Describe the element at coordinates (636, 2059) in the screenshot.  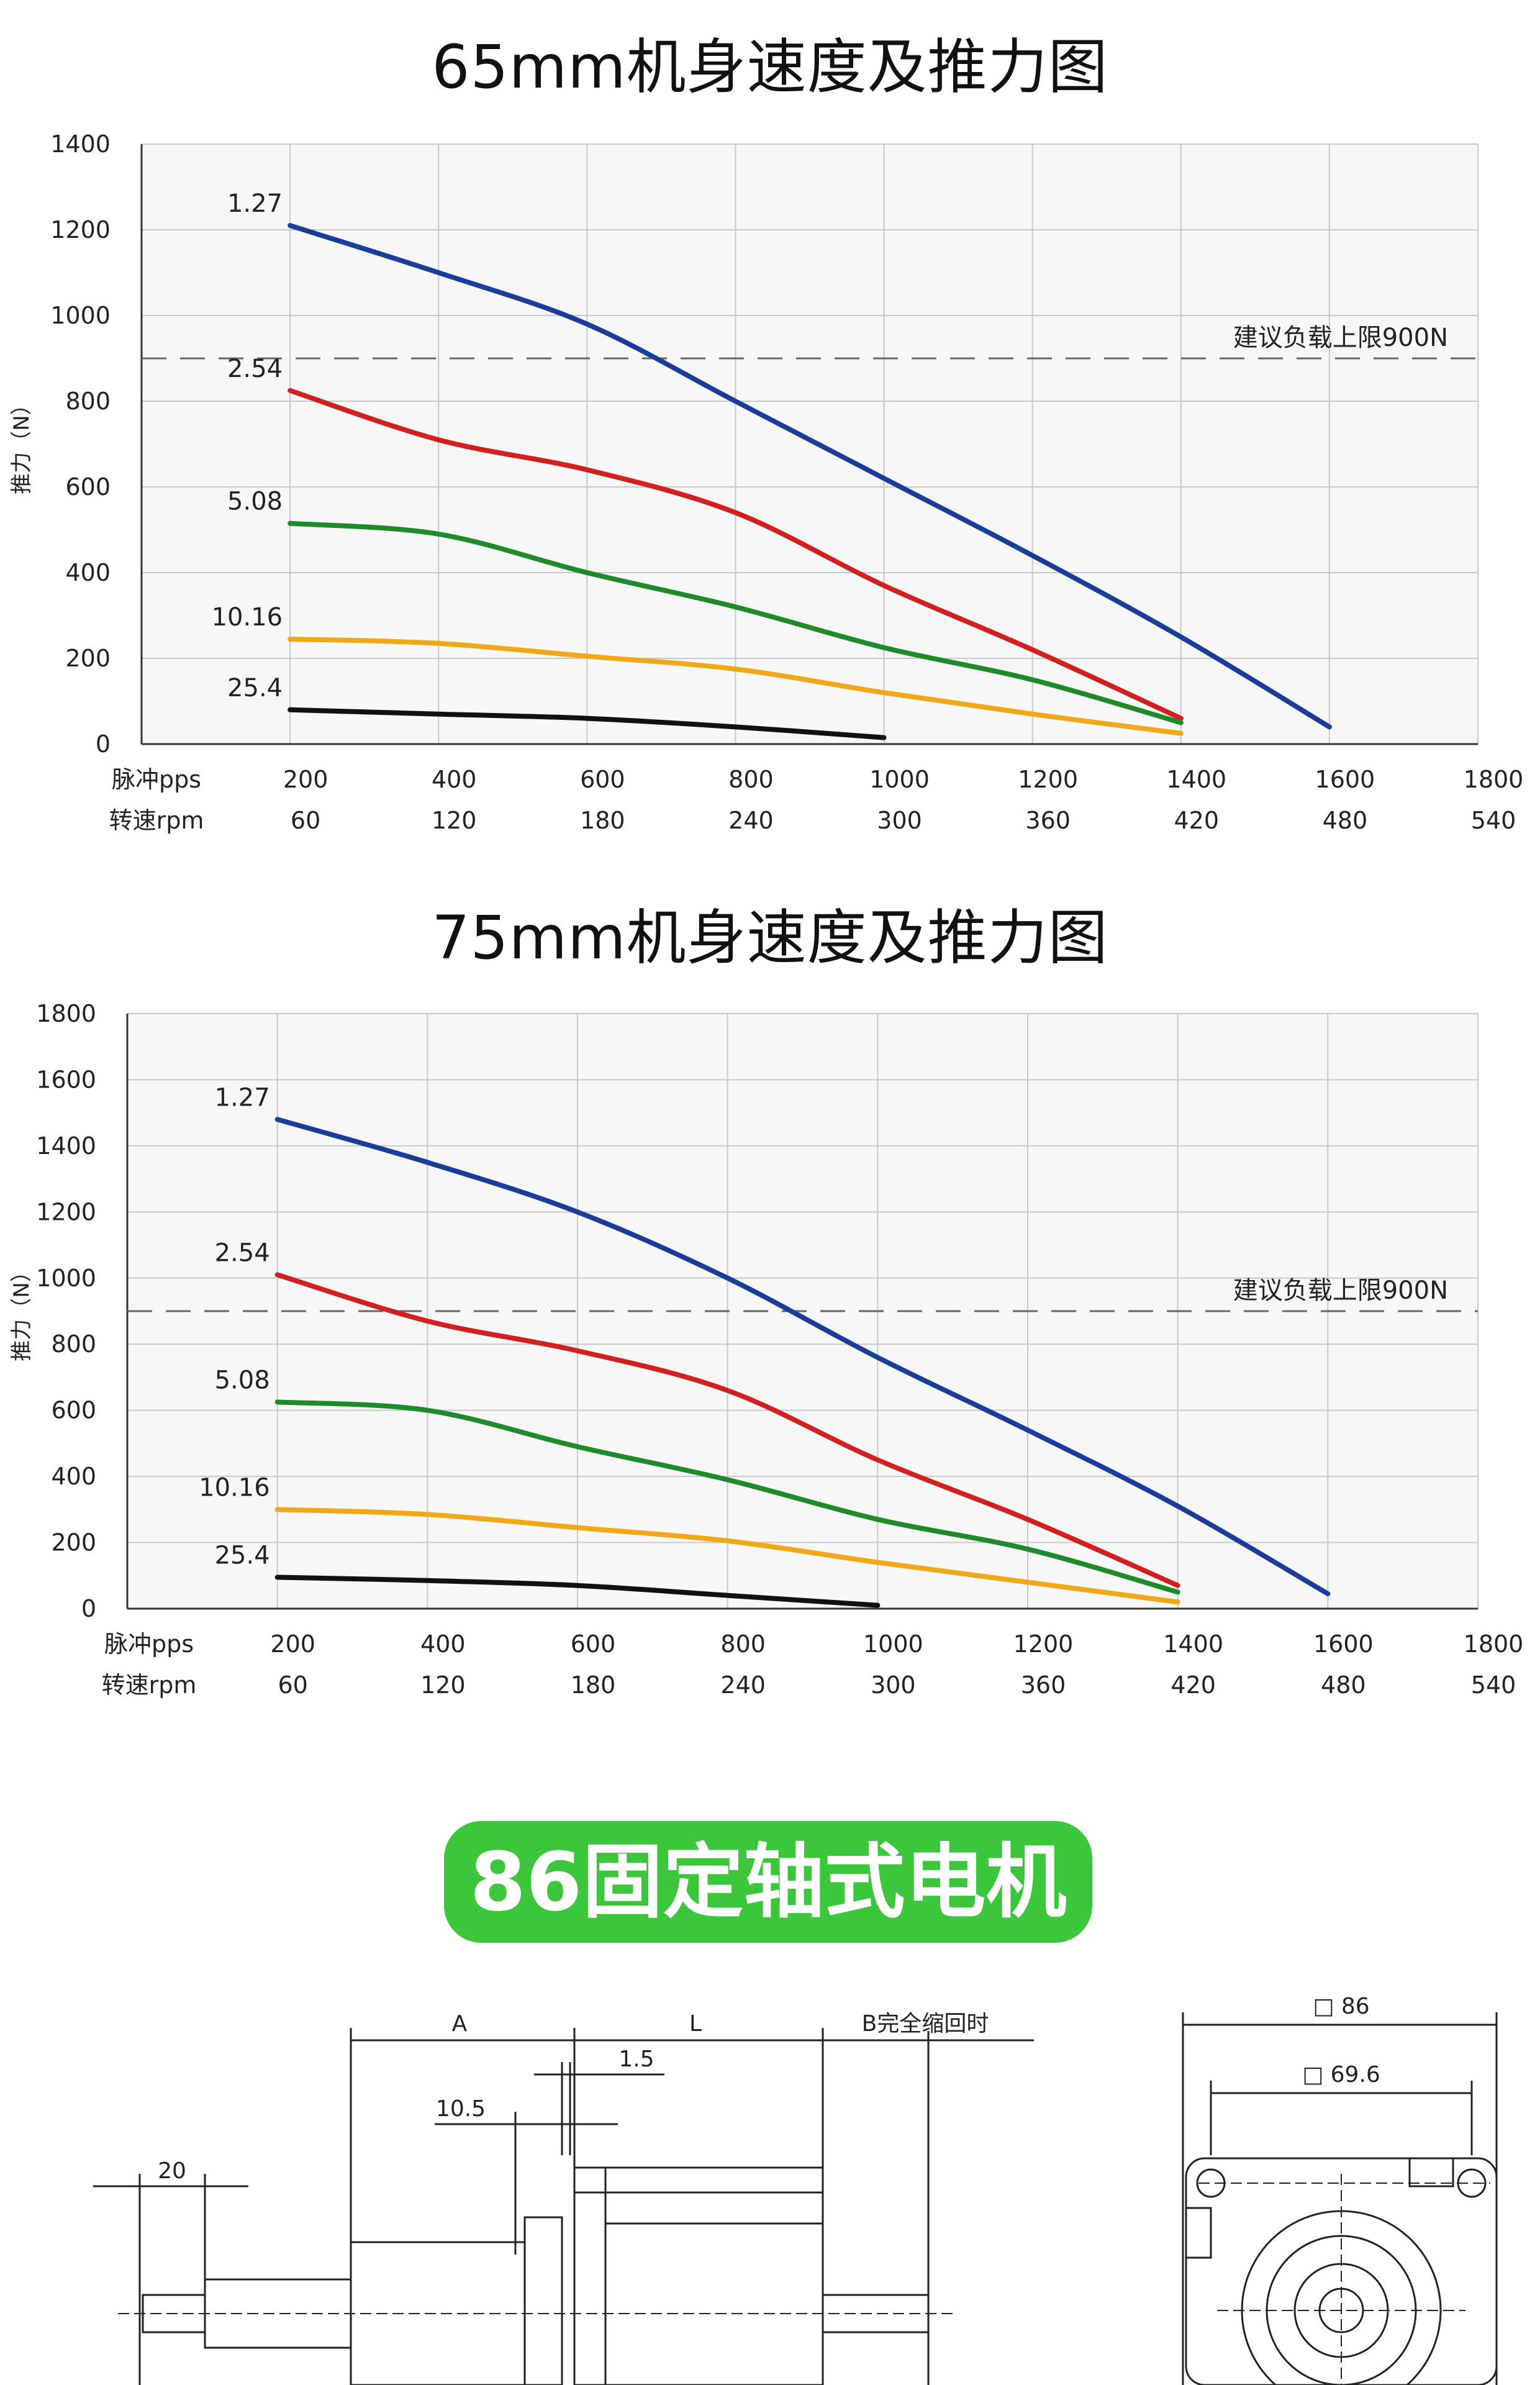
I see `dimension-1-5-label: 1.5` at that location.